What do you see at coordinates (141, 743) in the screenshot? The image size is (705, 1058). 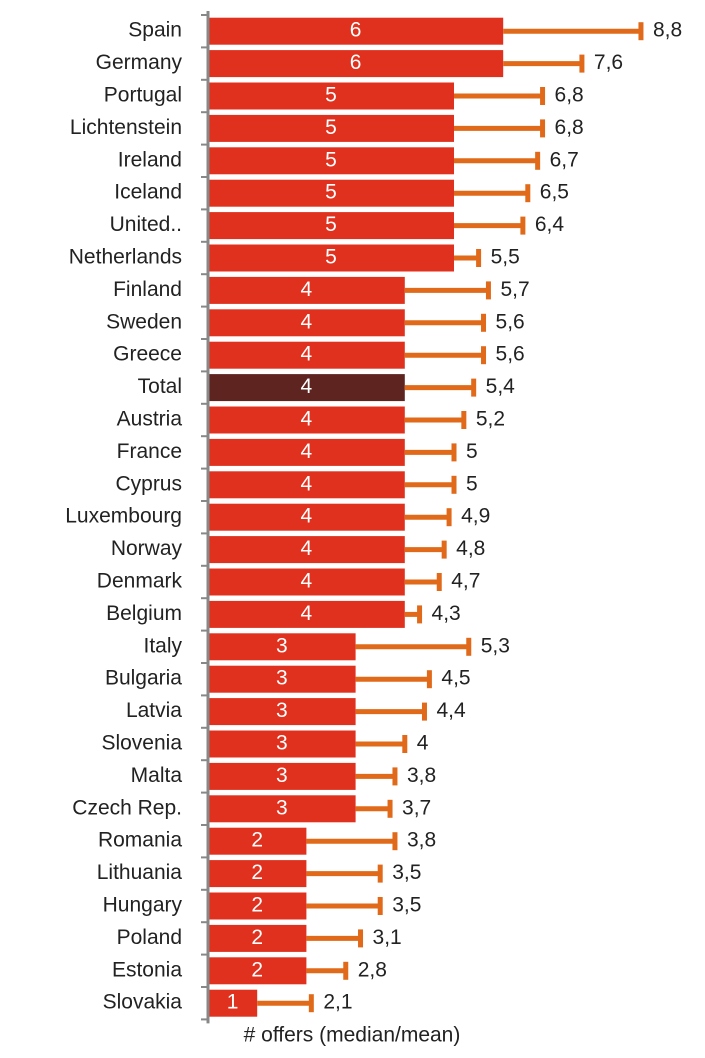 I see `category-label: Slovenia` at bounding box center [141, 743].